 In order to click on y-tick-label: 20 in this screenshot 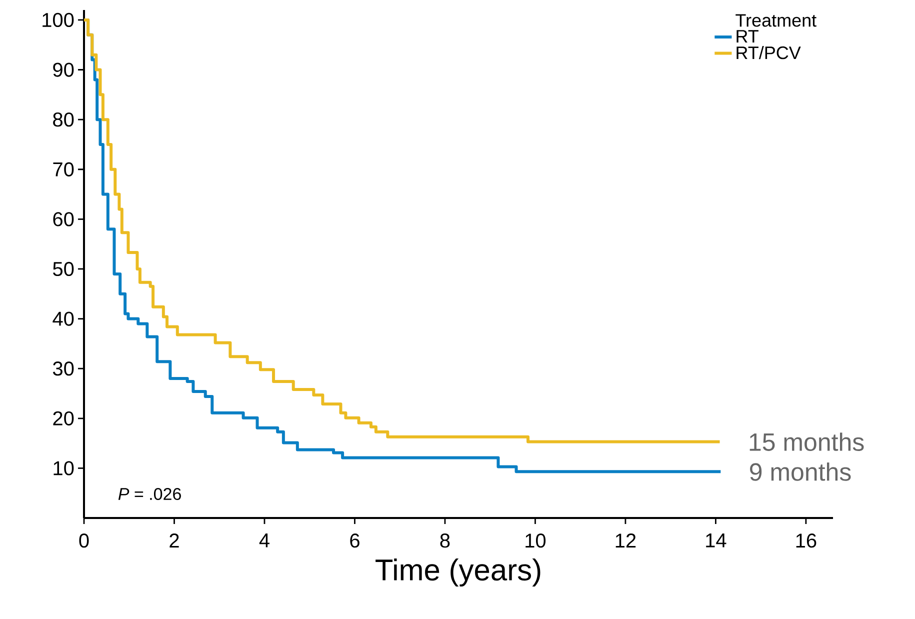, I will do `click(63, 418)`.